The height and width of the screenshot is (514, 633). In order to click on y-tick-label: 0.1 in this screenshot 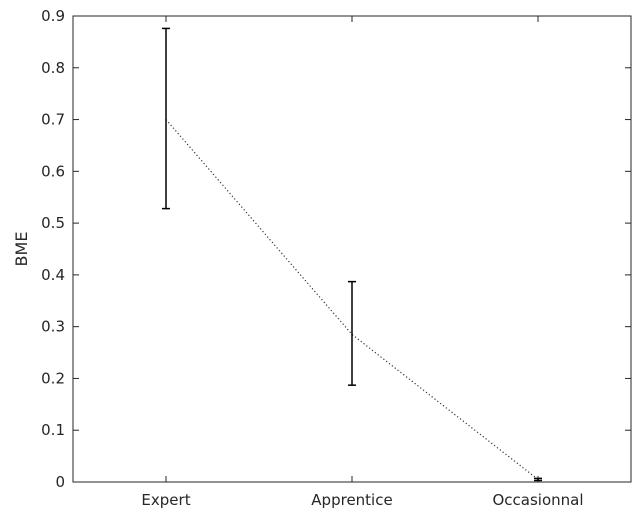, I will do `click(53, 430)`.